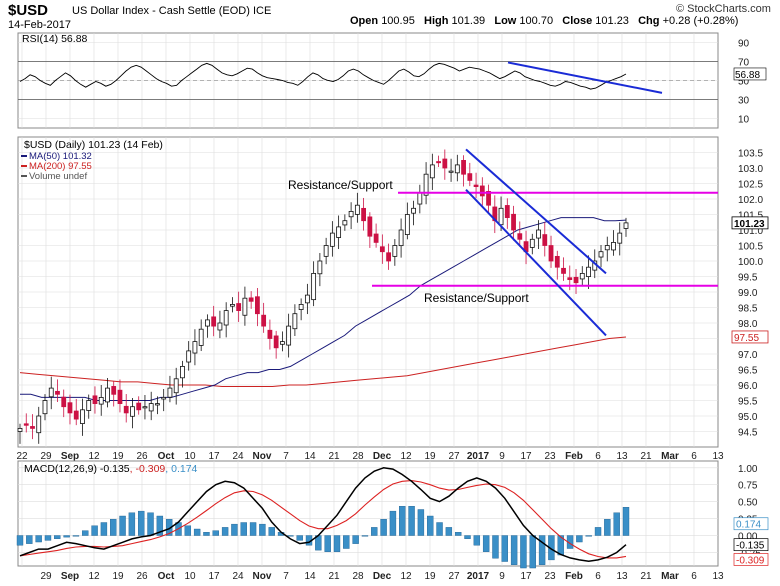 This screenshot has width=780, height=586. I want to click on price-x-tick-label: 6, so click(694, 456).